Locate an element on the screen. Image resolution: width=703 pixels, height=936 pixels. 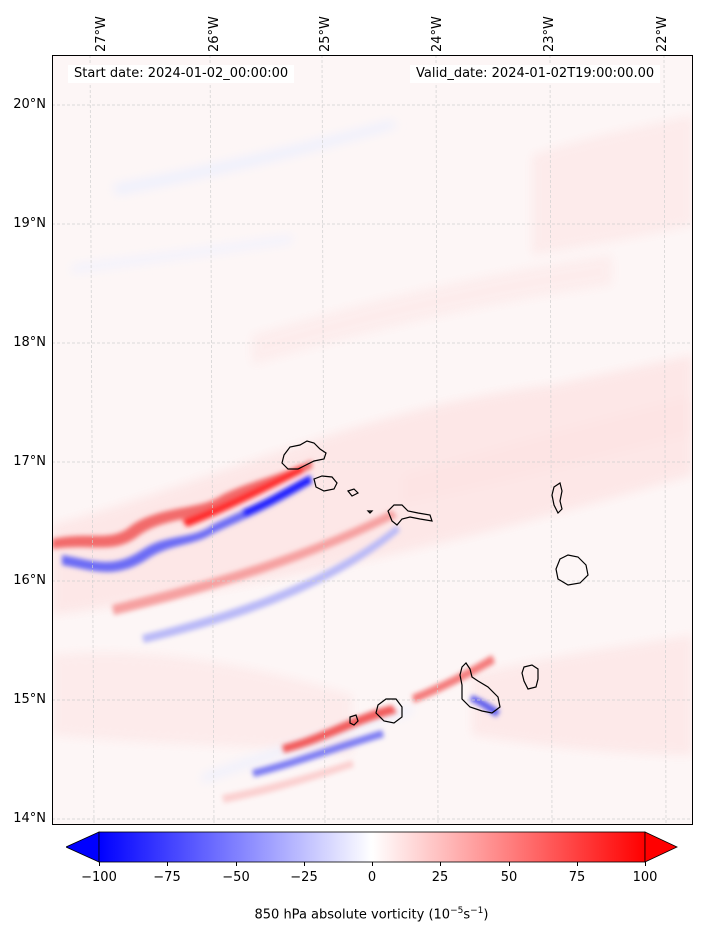
valid-date-label: Valid_date: 2024-01-02T19:00:00.00 is located at coordinates (535, 74).